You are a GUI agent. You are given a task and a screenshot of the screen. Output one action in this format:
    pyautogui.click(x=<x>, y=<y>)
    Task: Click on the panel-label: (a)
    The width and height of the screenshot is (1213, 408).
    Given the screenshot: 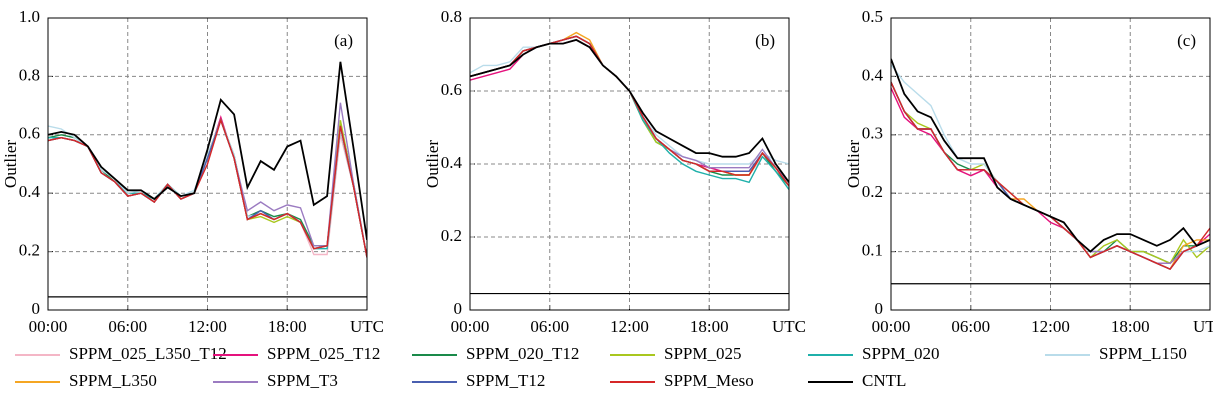 What is the action you would take?
    pyautogui.click(x=343, y=40)
    